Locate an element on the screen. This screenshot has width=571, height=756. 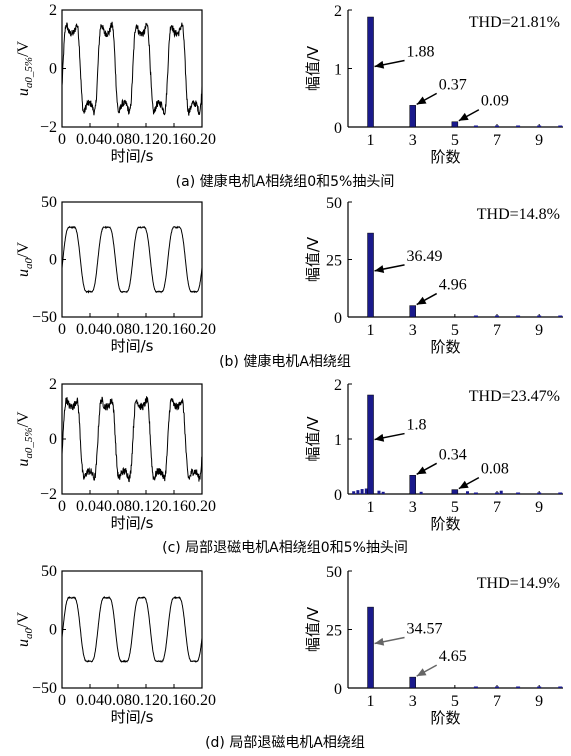
panel-caption: (a) 健康电机A相绕组0和5%抽头间 is located at coordinates (285, 181).